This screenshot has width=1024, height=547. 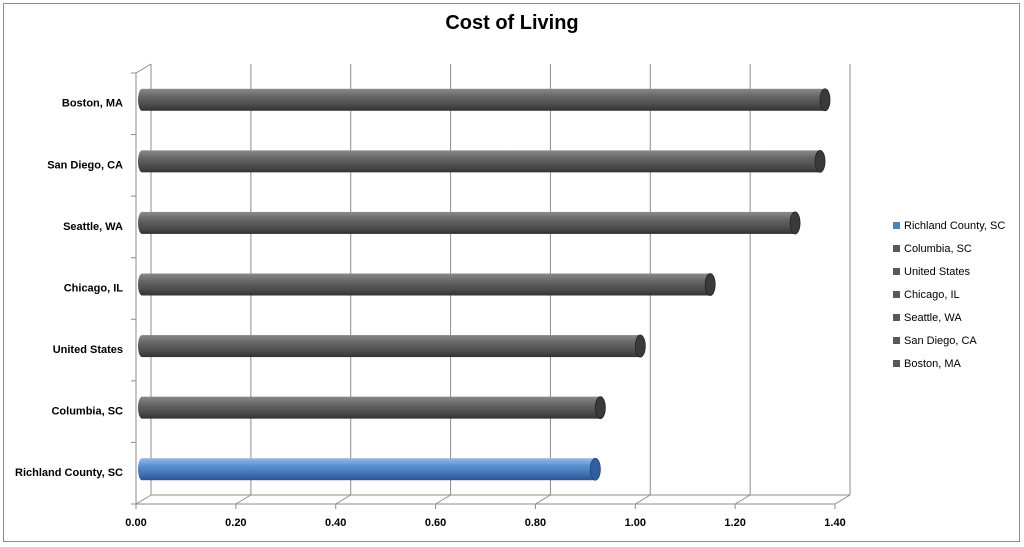 What do you see at coordinates (94, 288) in the screenshot?
I see `category-label: Chicago, IL` at bounding box center [94, 288].